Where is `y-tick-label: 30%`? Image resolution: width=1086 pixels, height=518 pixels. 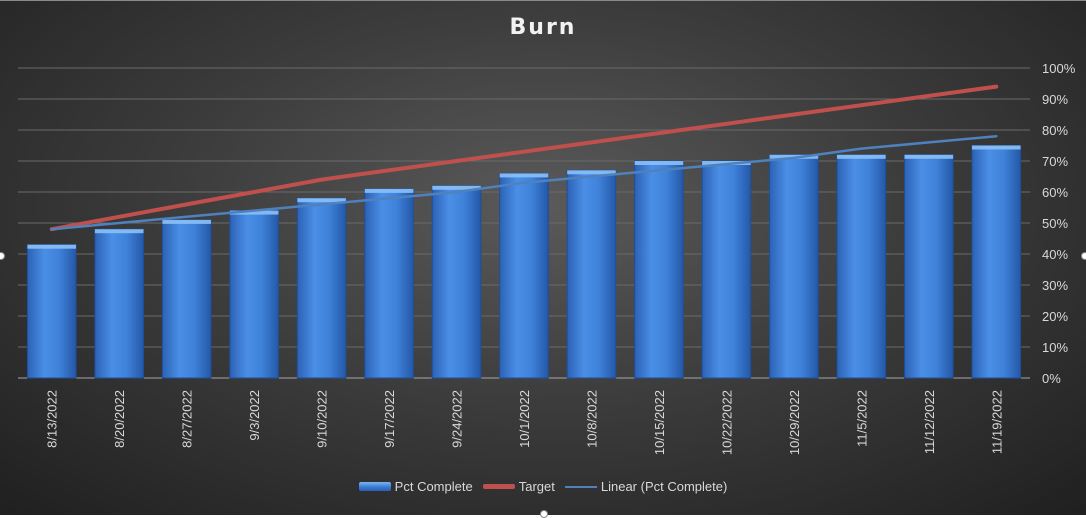
y-tick-label: 30% is located at coordinates (1055, 285).